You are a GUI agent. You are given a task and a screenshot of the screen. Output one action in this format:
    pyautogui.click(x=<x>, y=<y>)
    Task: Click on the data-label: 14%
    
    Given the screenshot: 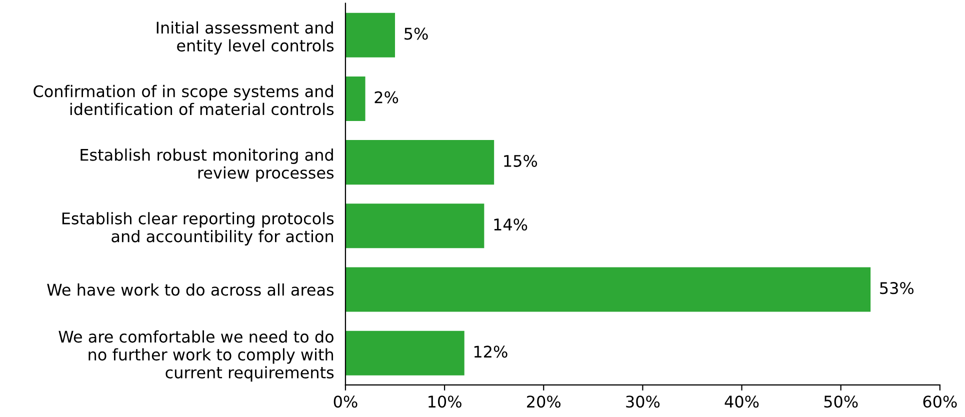 What is the action you would take?
    pyautogui.click(x=511, y=224)
    